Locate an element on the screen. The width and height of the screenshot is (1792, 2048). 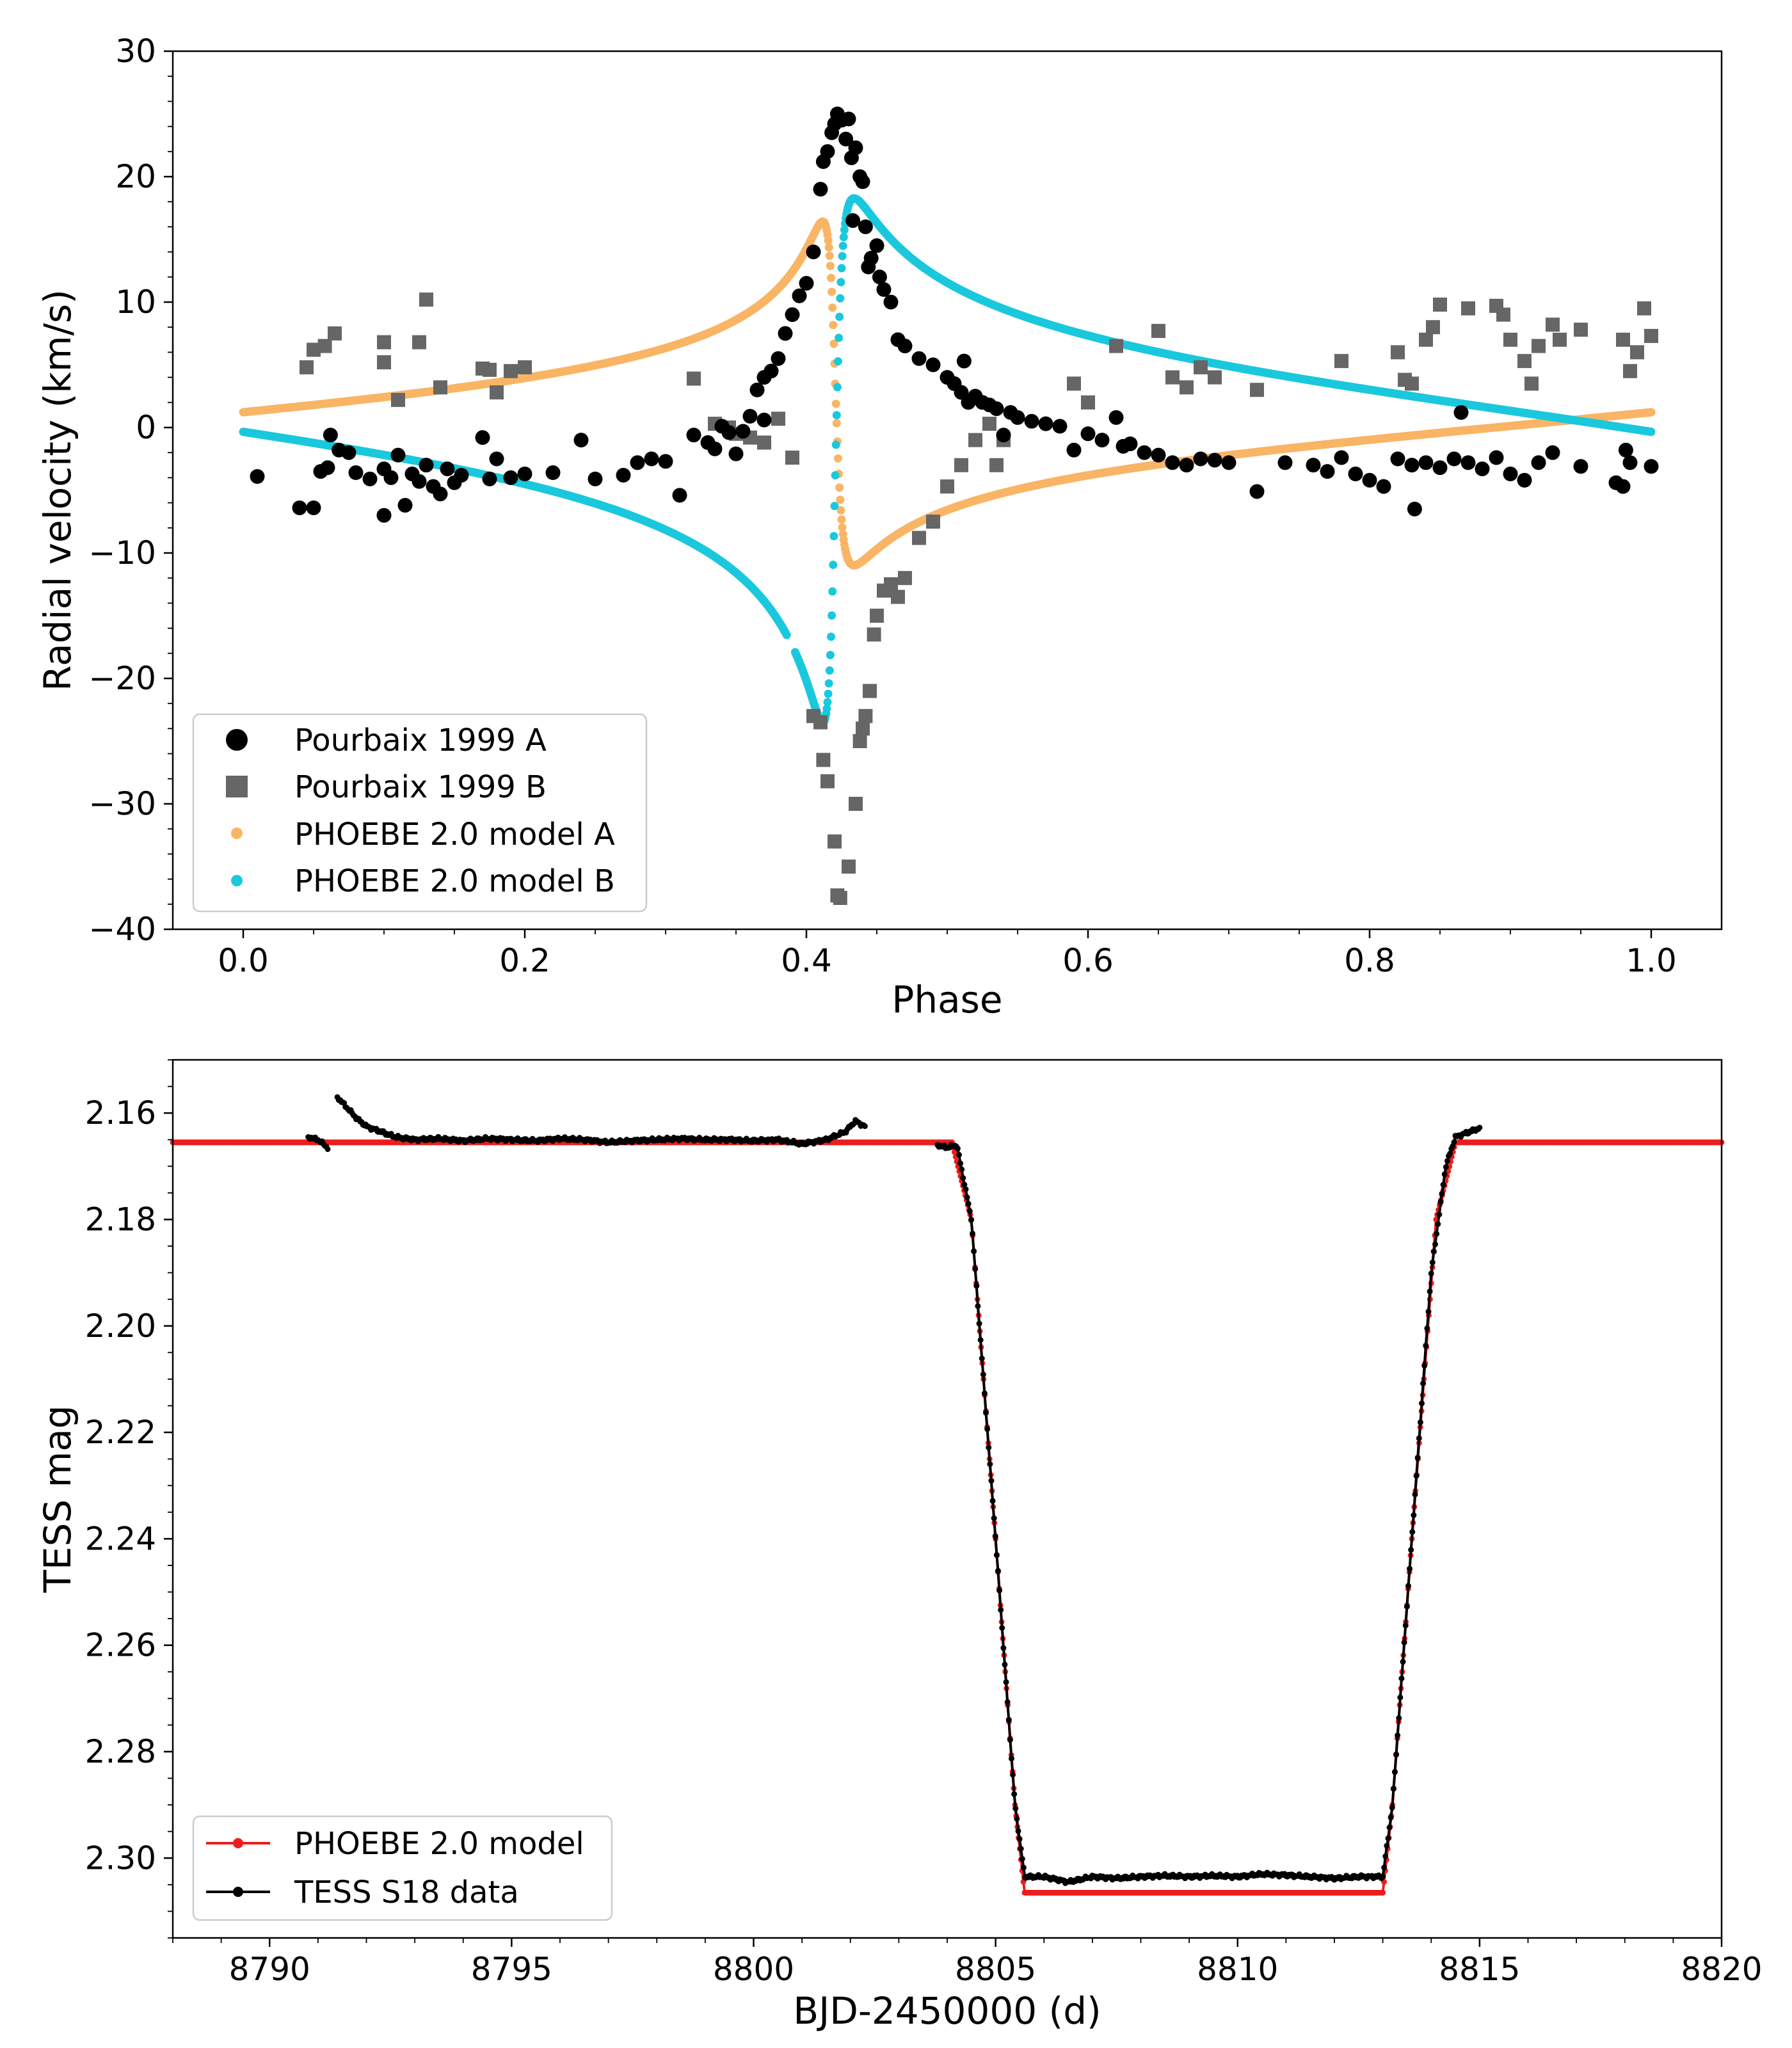
rv-x-axis-label: Phase is located at coordinates (947, 999).